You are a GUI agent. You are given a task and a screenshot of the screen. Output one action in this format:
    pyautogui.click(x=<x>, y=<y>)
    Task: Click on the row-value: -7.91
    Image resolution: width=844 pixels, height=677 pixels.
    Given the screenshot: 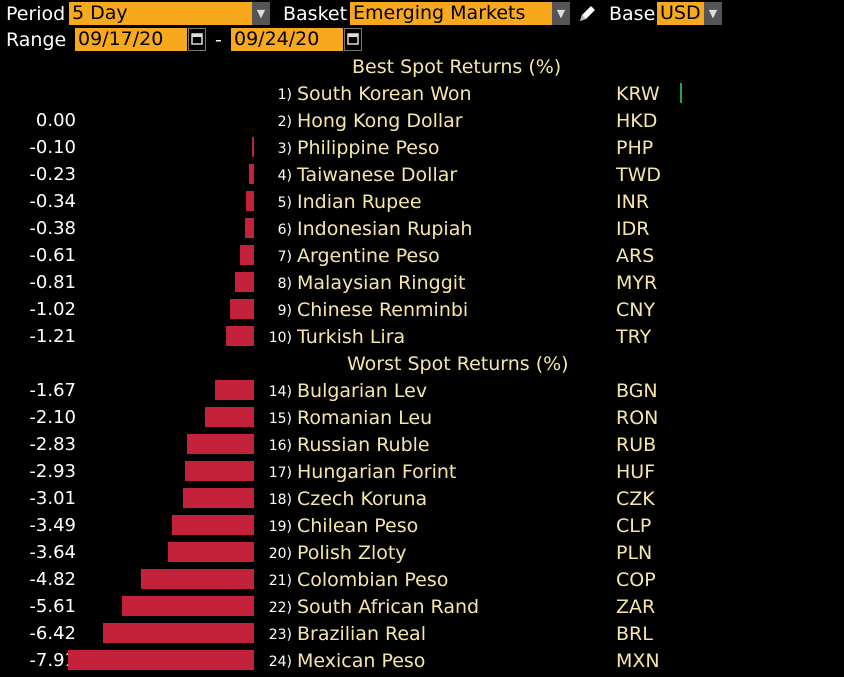 What is the action you would take?
    pyautogui.click(x=52, y=660)
    